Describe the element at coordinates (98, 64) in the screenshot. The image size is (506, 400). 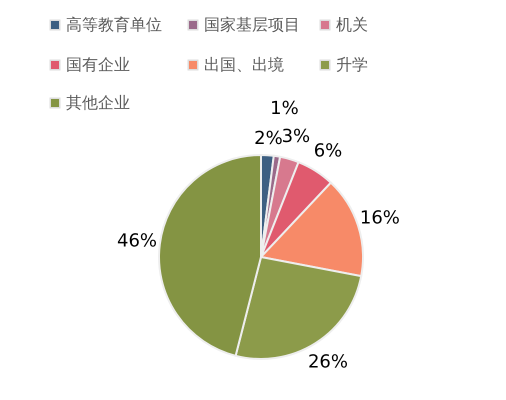
I see `legend-label: 国有企业` at that location.